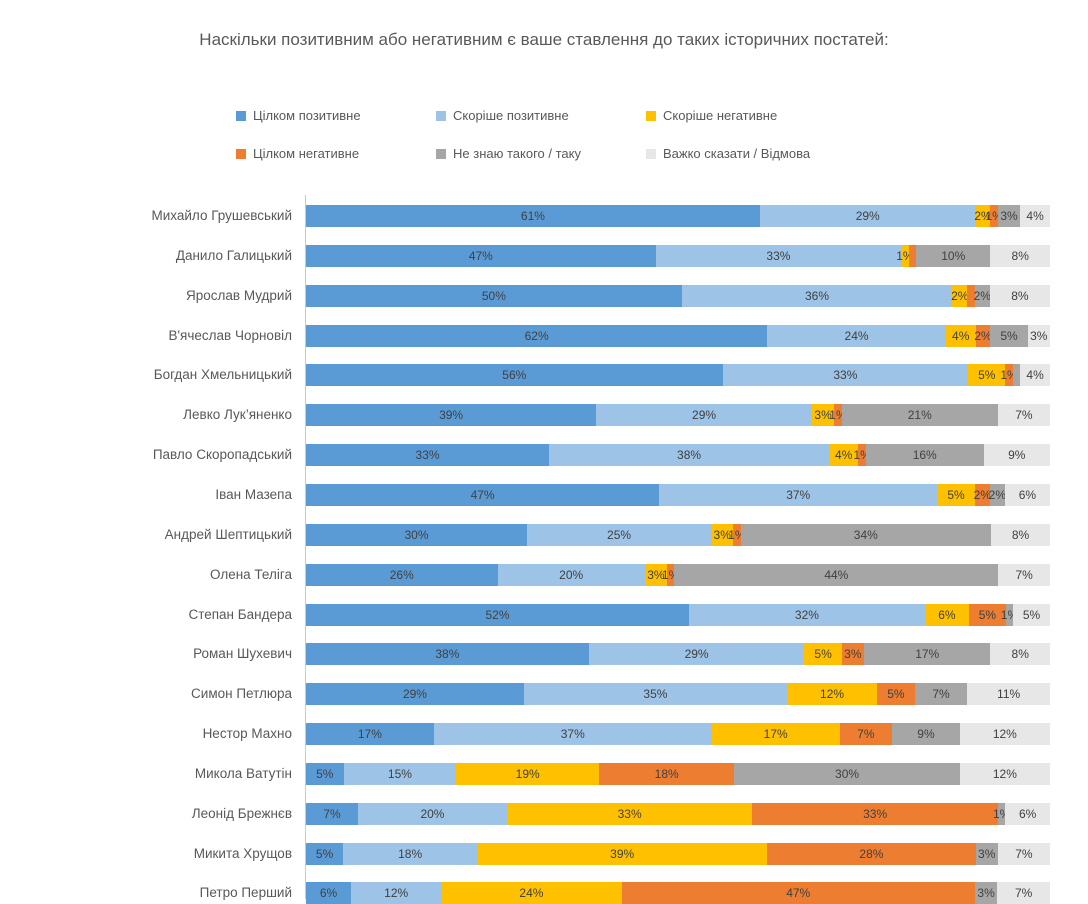 This screenshot has width=1088, height=904. What do you see at coordinates (242, 654) in the screenshot?
I see `category-label: Роман Шухевич` at bounding box center [242, 654].